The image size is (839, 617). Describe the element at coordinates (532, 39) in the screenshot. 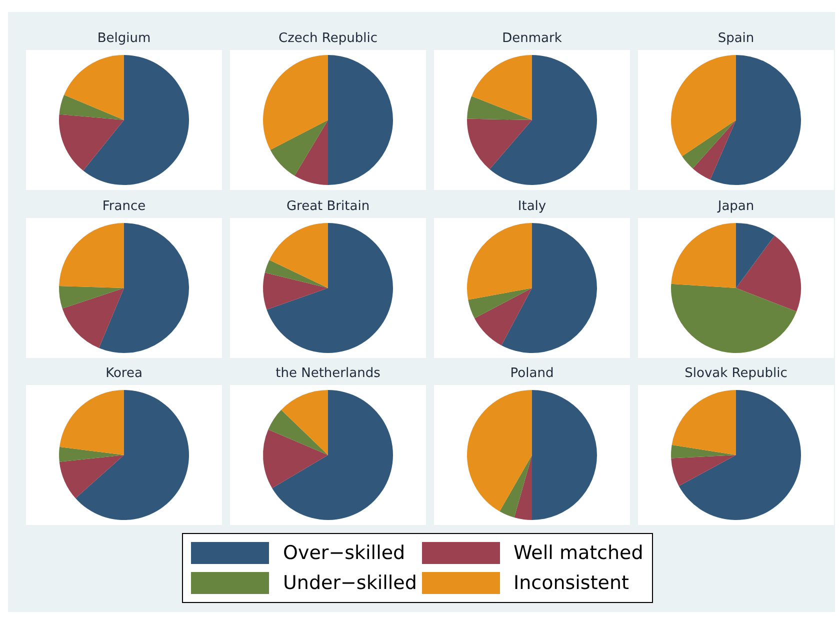

I see `chart-title: Denmark` at that location.